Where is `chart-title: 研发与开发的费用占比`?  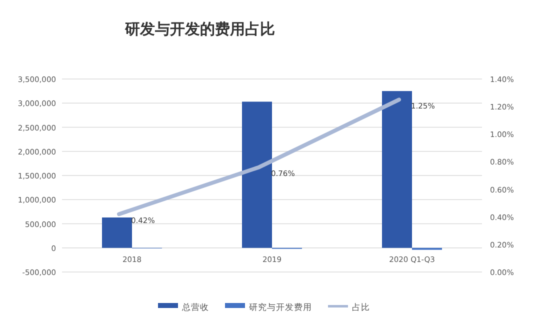 chart-title: 研发与开发的费用占比 is located at coordinates (199, 29).